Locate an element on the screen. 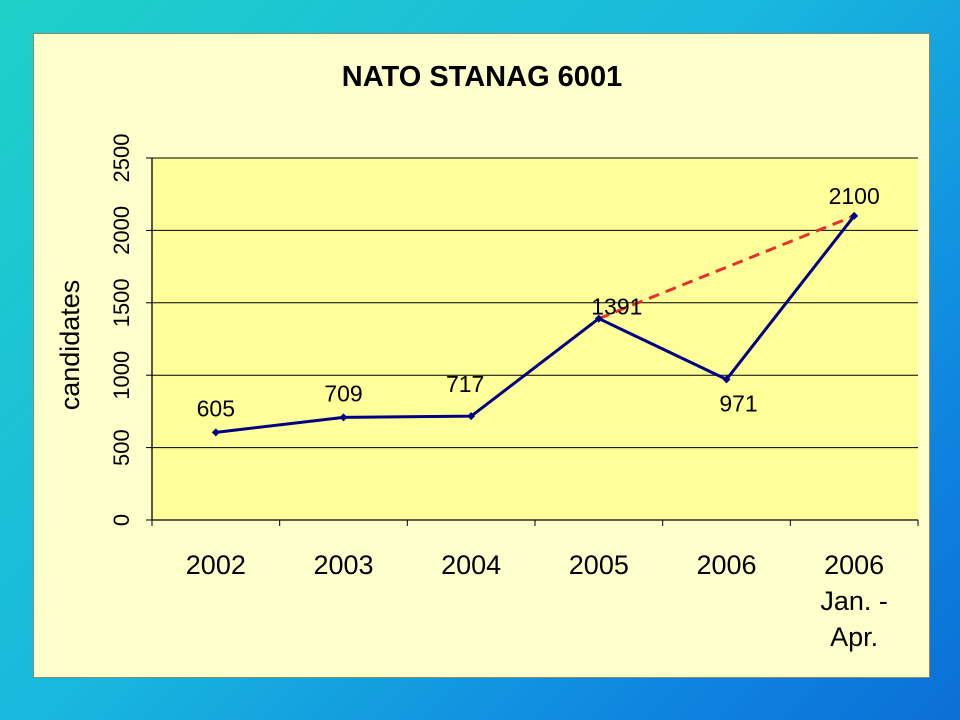 The width and height of the screenshot is (960, 720). y-tick-label-500: 500 is located at coordinates (121, 447).